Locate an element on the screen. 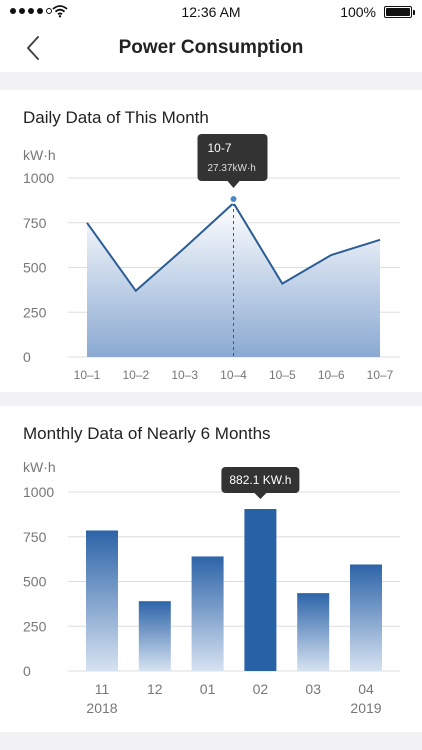 The height and width of the screenshot is (750, 422). daily-x-tick-label: 10–2 is located at coordinates (135, 375).